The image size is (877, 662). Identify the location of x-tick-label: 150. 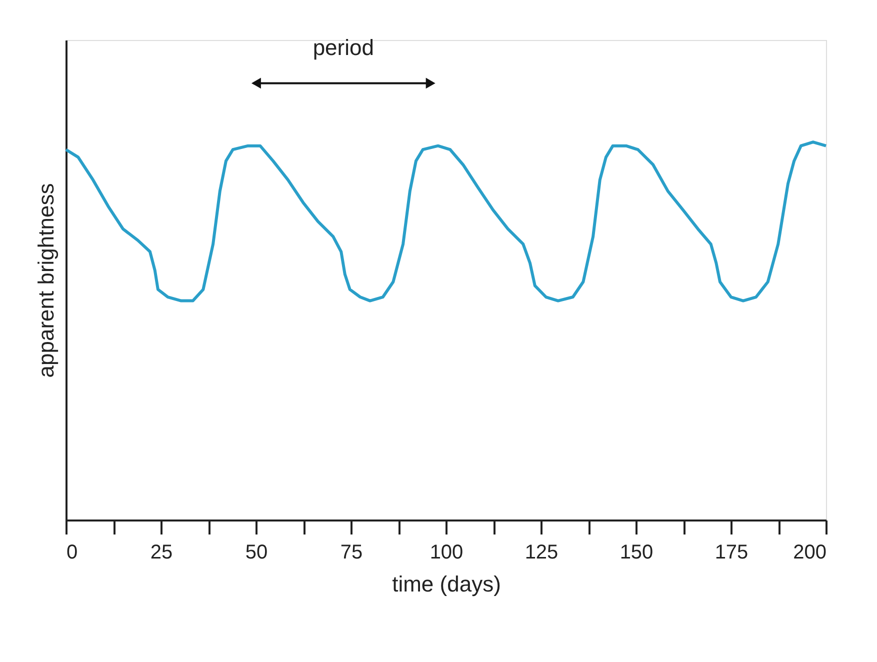
(637, 553).